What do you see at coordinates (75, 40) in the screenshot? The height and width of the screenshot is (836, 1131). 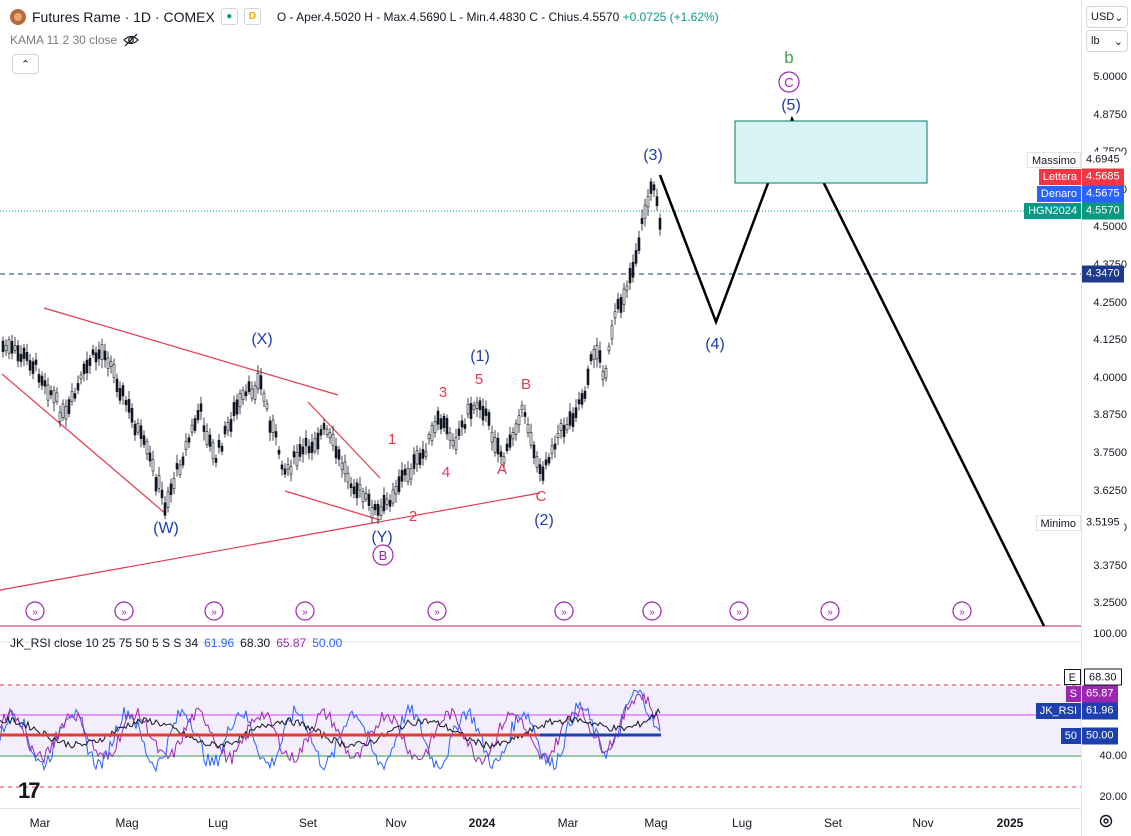 I see `kama-indicator-legend: KAMA 11 2 30 close` at bounding box center [75, 40].